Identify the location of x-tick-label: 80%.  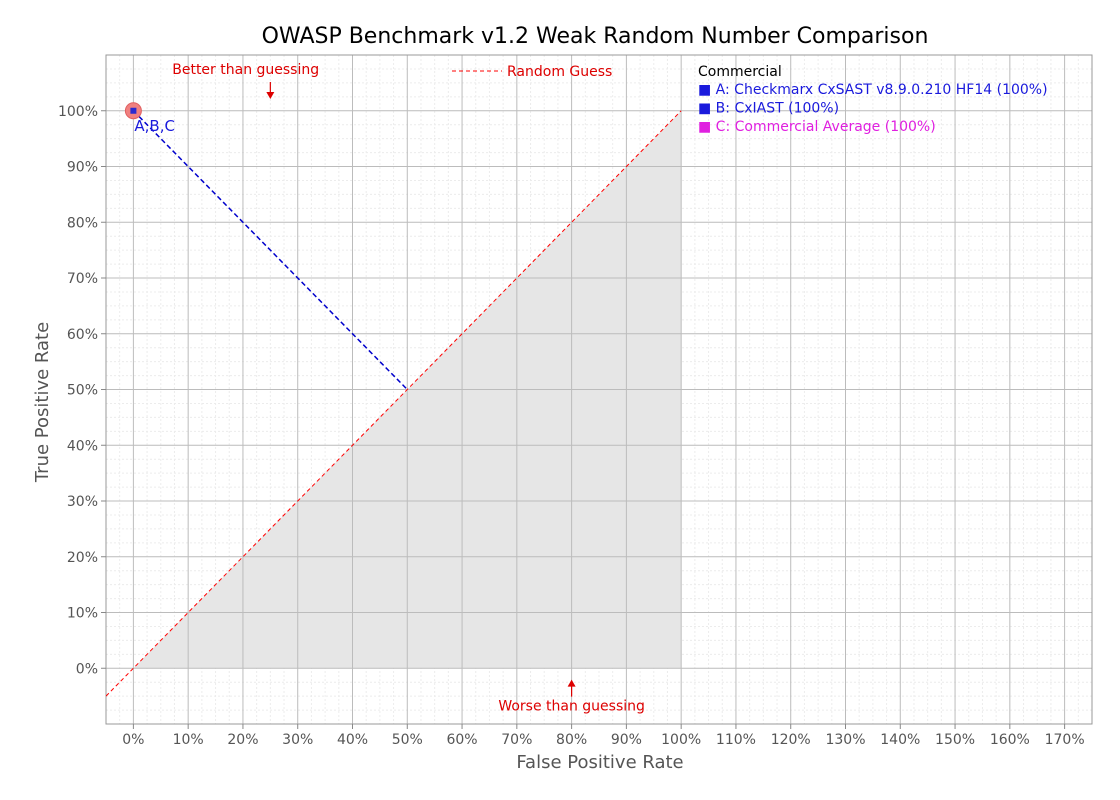
(571, 740).